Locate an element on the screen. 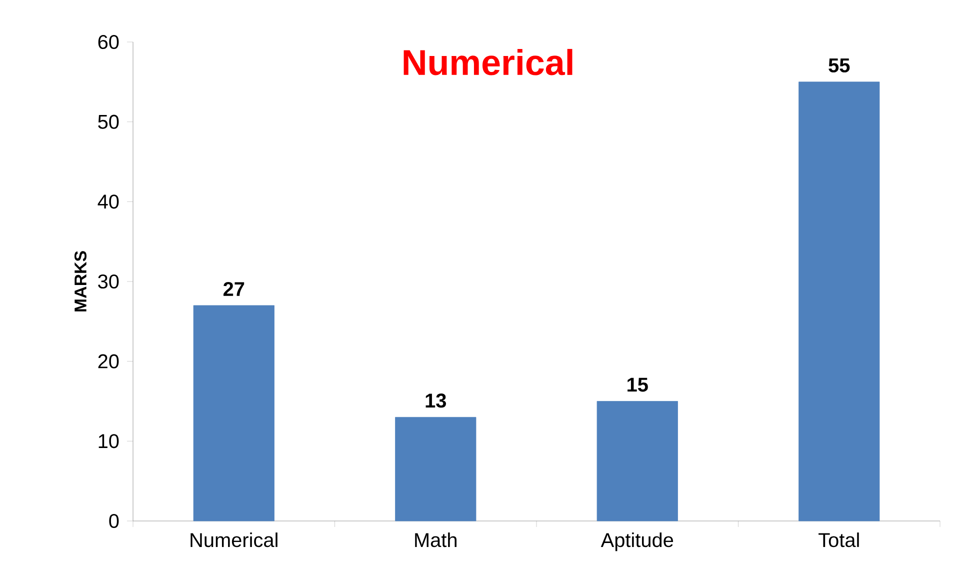  y-tick-label: 30 is located at coordinates (108, 281).